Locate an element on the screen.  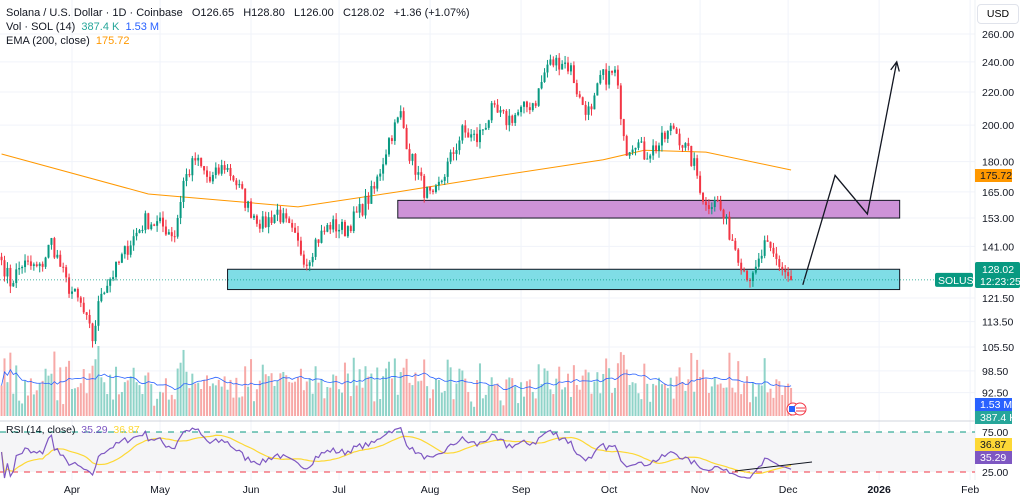
volume-ma-badge is located at coordinates (993, 404).